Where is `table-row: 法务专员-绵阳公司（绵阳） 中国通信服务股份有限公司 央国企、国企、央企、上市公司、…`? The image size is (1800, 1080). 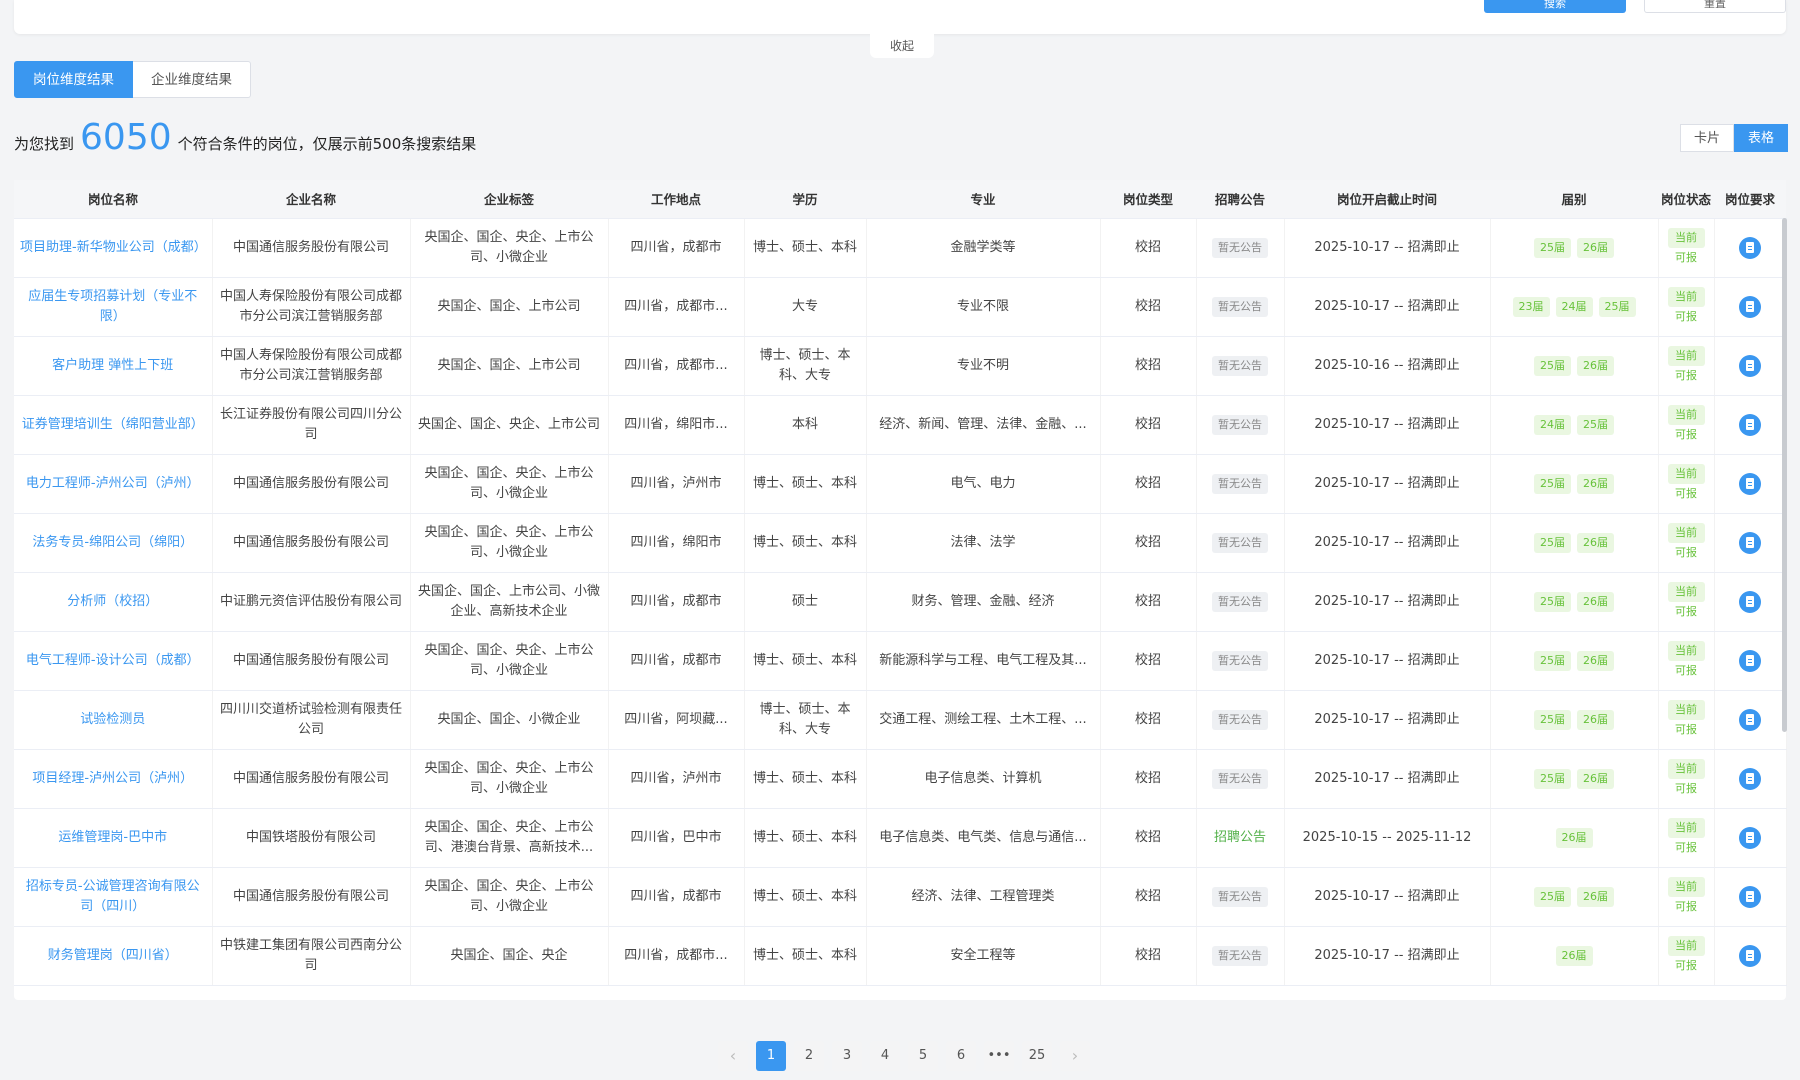 table-row: 法务专员-绵阳公司（绵阳） 中国通信服务股份有限公司 央国企、国企、央企、上市公司、… is located at coordinates (900, 543).